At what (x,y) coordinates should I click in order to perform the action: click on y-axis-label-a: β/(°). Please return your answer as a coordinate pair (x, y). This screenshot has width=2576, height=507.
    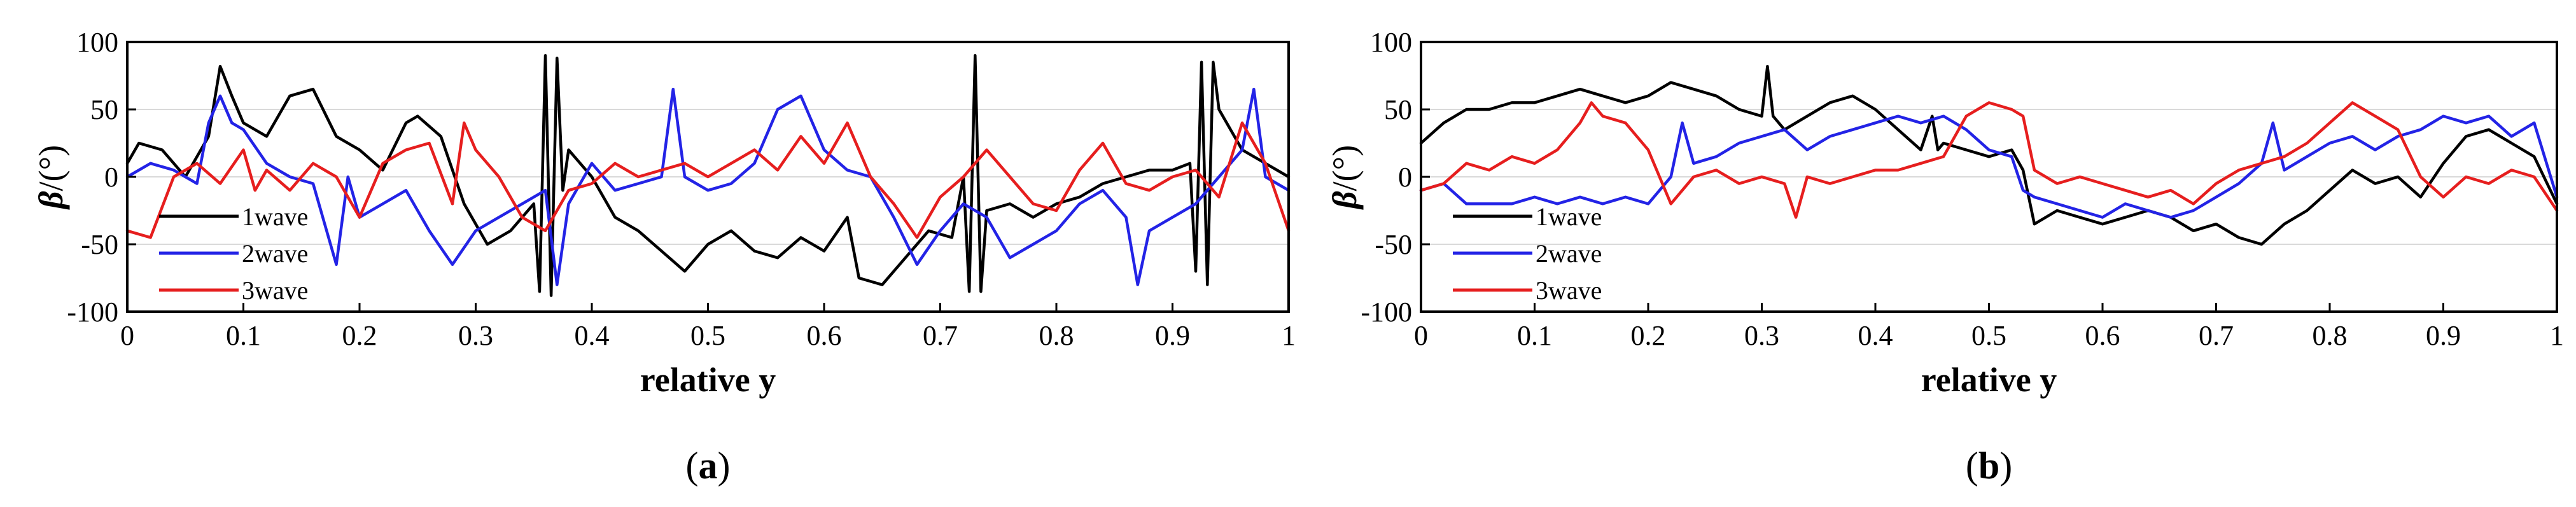
    Looking at the image, I should click on (51, 177).